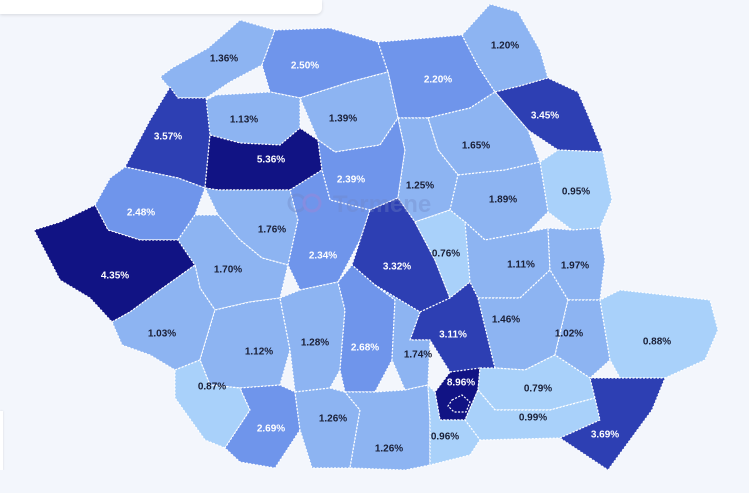  Describe the element at coordinates (325, 63) in the screenshot. I see `county-region-c02` at that location.